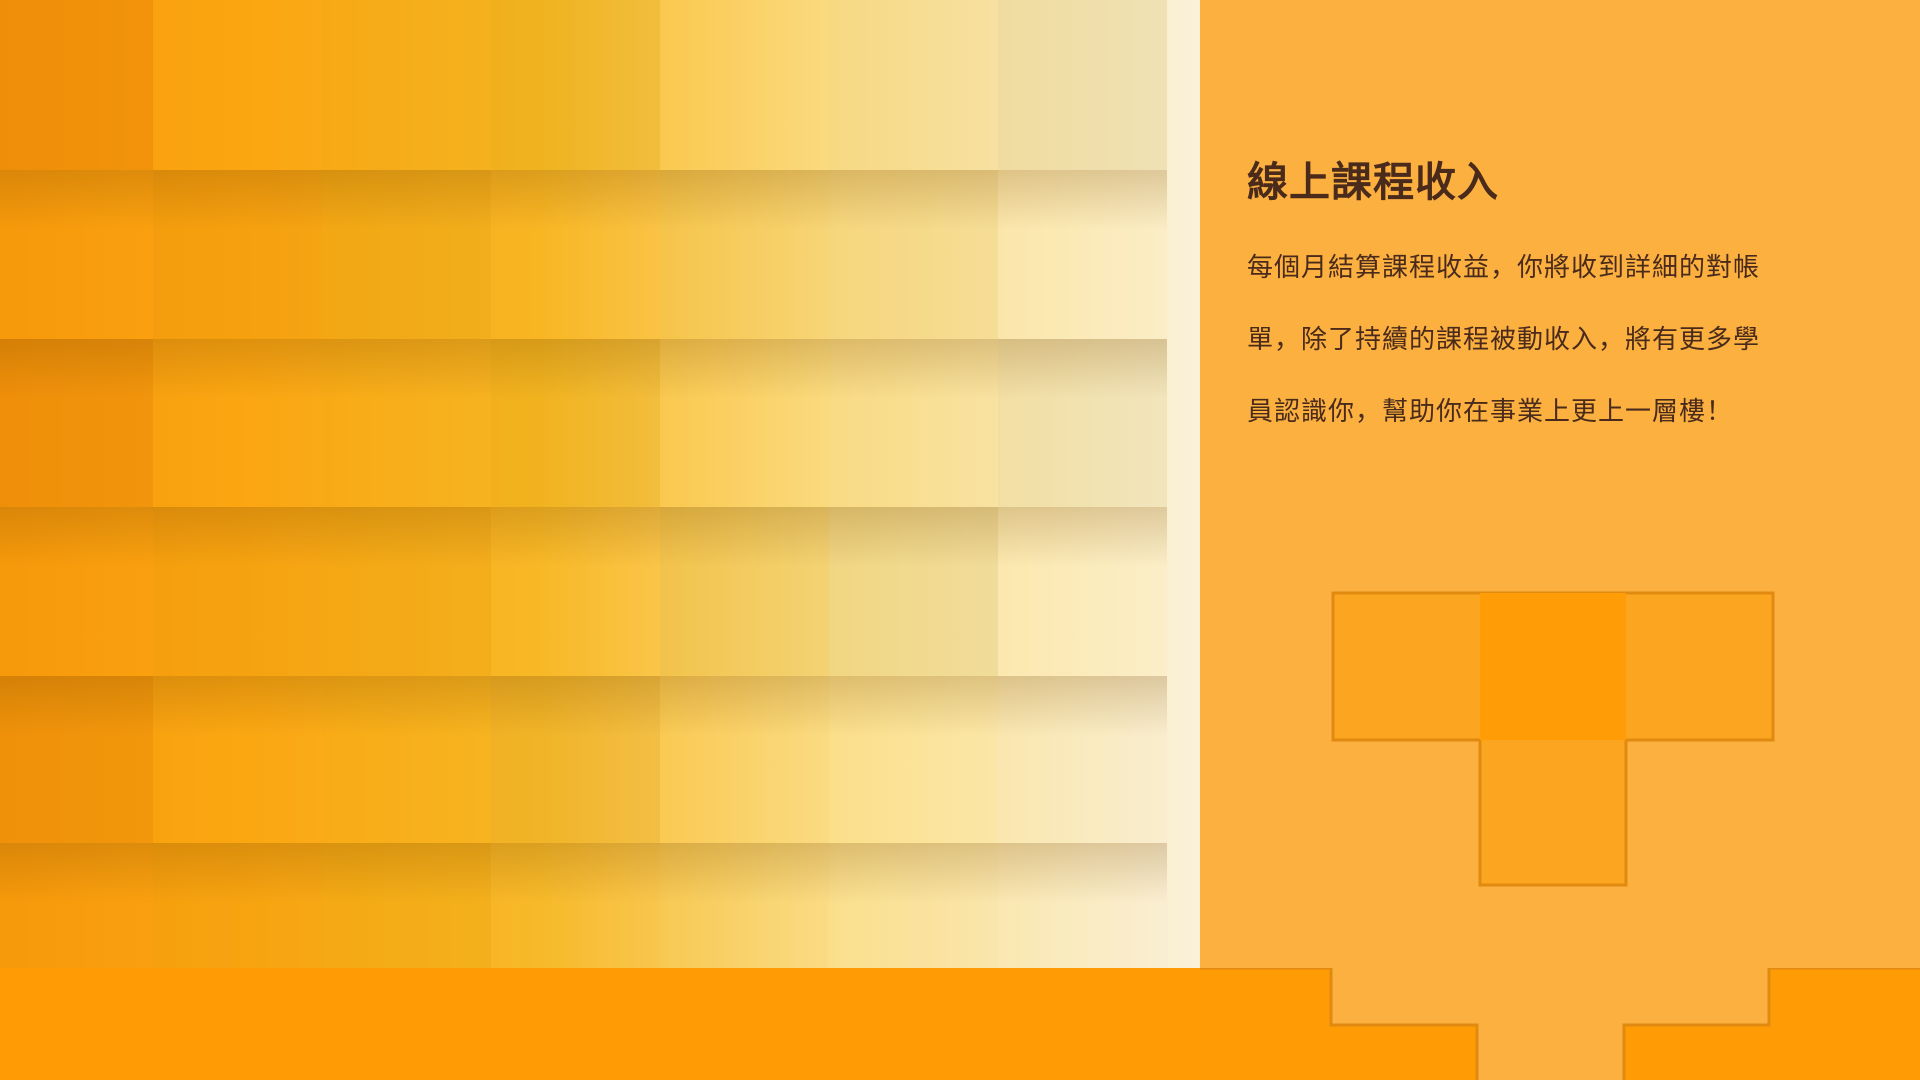 The height and width of the screenshot is (1080, 1920). I want to click on slide-title: 線上課程收入, so click(1373, 182).